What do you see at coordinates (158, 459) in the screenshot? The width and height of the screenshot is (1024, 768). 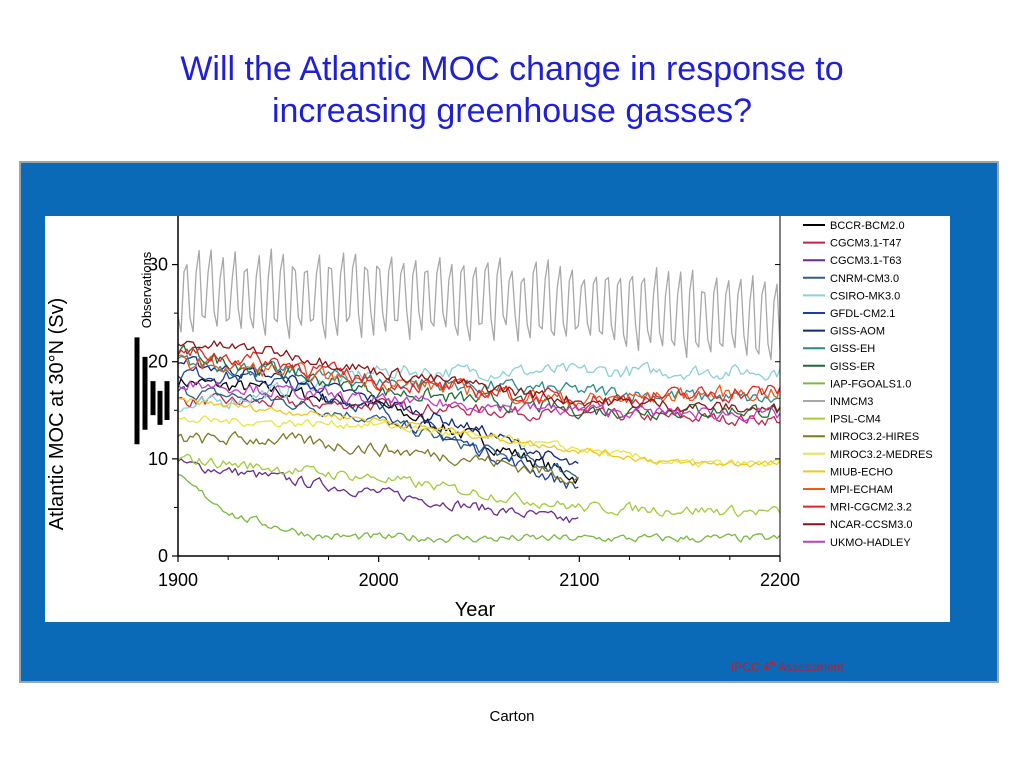 I see `y-tick-label: 10` at bounding box center [158, 459].